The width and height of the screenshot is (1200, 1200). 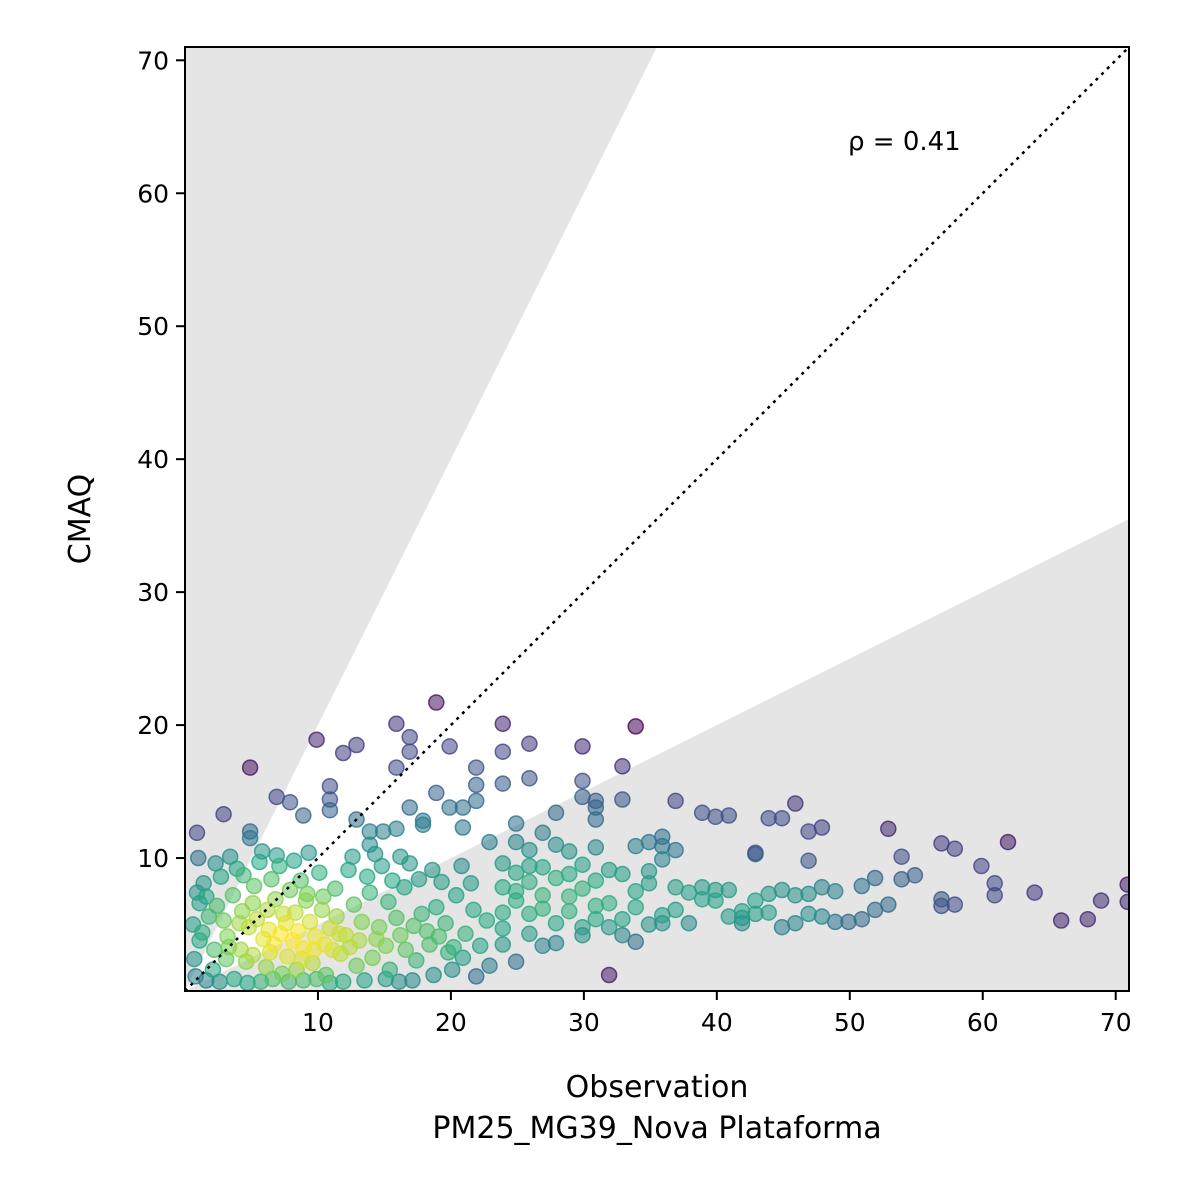 What do you see at coordinates (1116, 1022) in the screenshot?
I see `x-tick-label: 70` at bounding box center [1116, 1022].